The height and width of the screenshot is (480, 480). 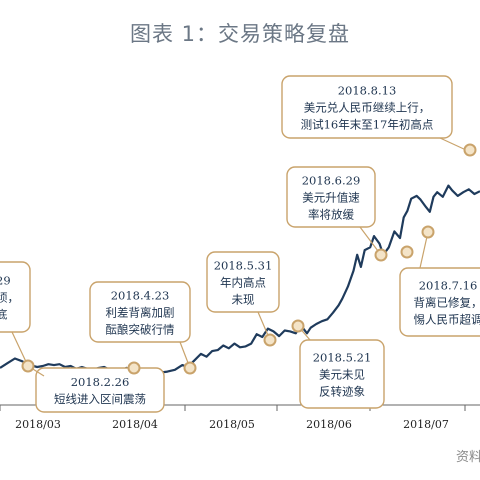 I want to click on callout-text: 美元兑人民币继续上行，, so click(x=367, y=108).